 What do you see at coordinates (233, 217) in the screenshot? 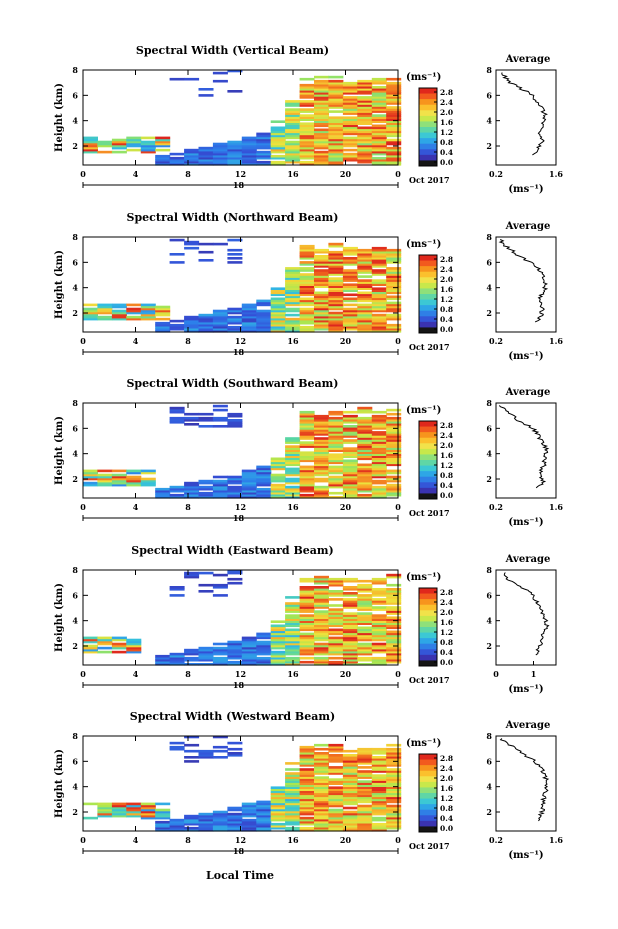
I see `panel-title: Spectral Width (Northward Beam)` at bounding box center [233, 217].